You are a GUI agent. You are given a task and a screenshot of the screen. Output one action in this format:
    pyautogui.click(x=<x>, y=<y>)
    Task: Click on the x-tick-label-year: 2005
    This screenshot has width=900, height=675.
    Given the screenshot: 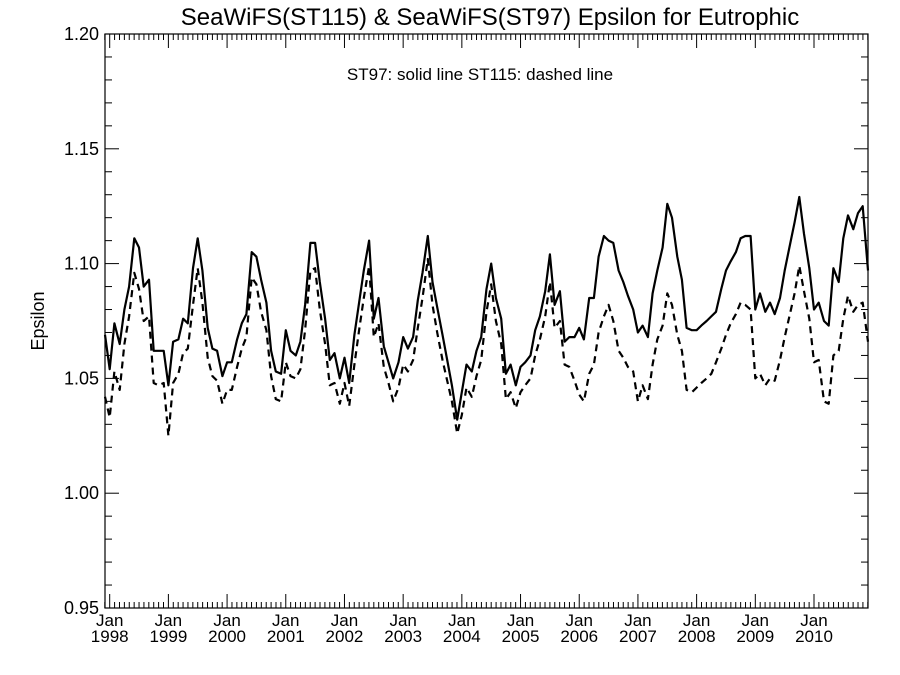 What is the action you would take?
    pyautogui.click(x=521, y=636)
    